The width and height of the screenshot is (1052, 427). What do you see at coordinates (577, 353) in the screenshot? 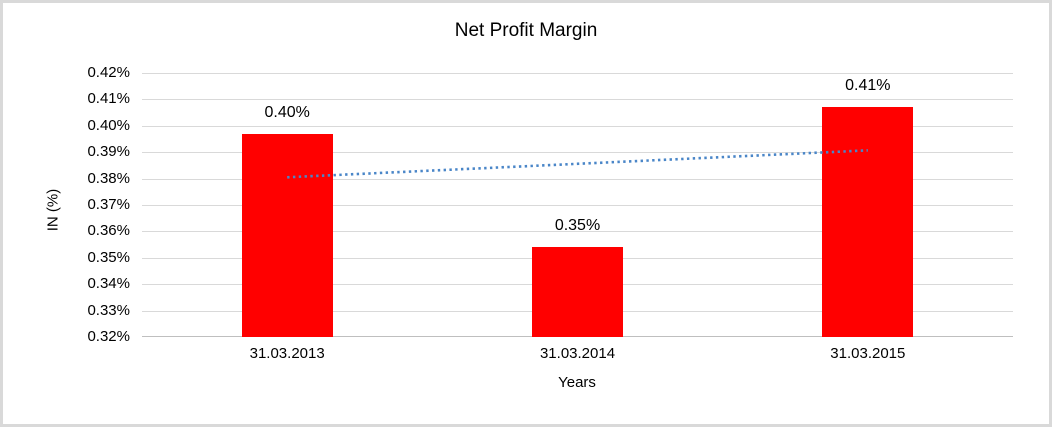
I see `x-tick-label: 31.03.2014` at bounding box center [577, 353].